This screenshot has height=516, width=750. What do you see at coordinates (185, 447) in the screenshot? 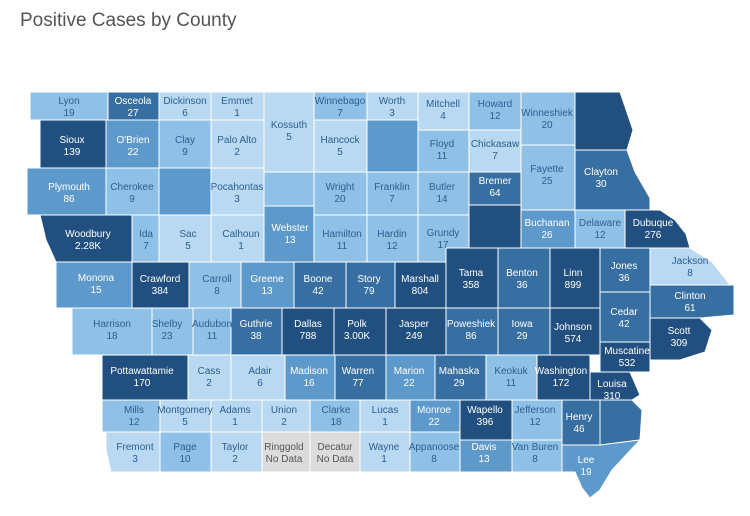
I see `county-name-label: Page` at bounding box center [185, 447].